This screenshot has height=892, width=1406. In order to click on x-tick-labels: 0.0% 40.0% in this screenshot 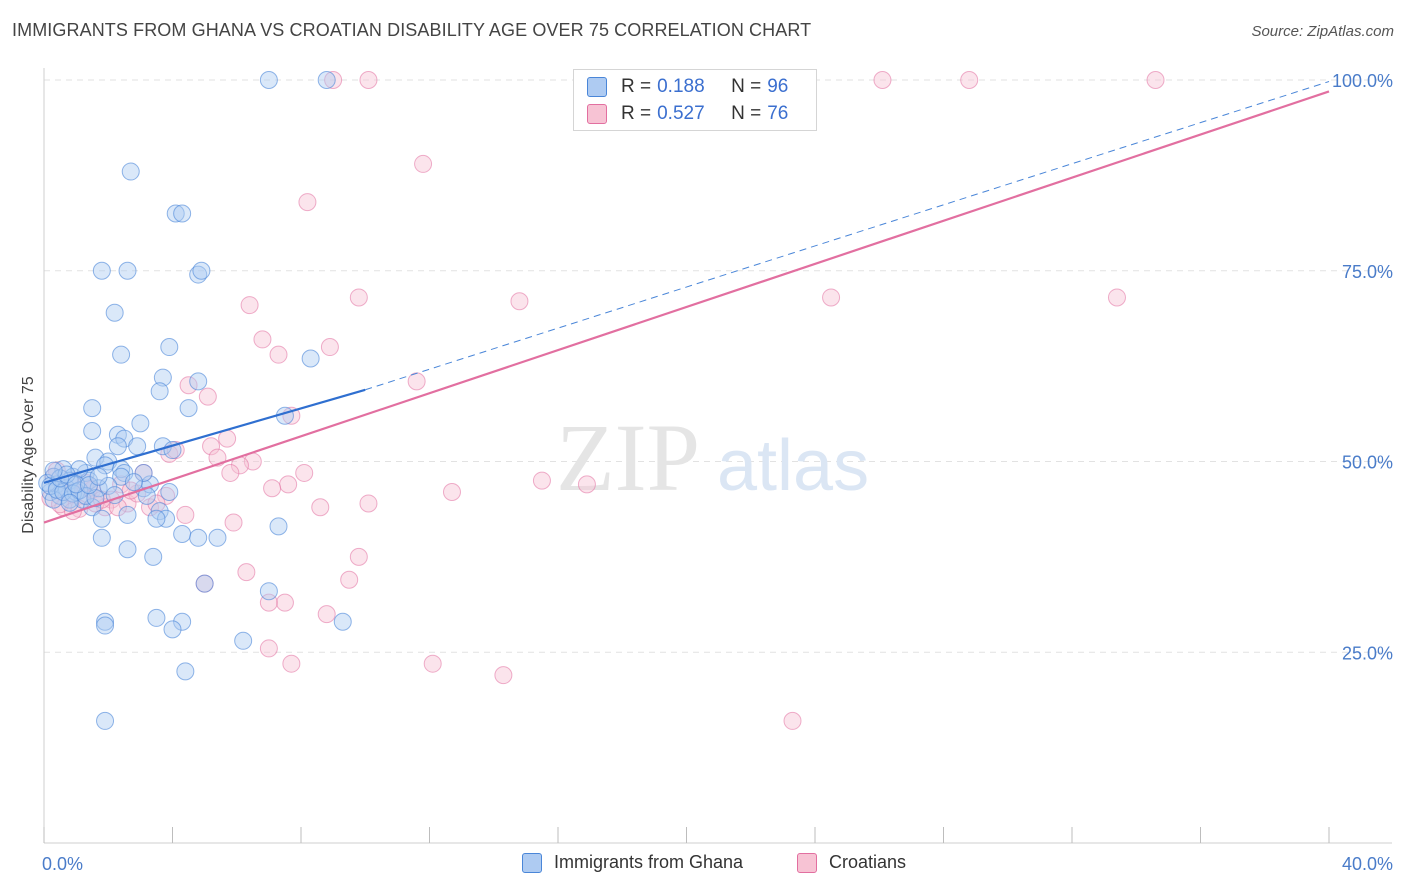, I will do `click(717, 864)`.